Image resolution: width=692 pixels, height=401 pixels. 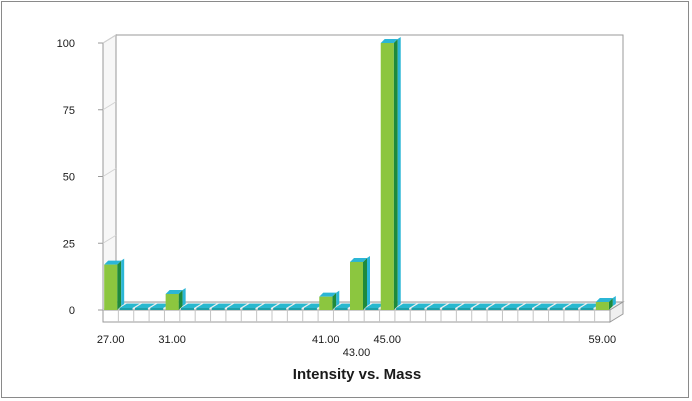 What do you see at coordinates (357, 374) in the screenshot?
I see `chart-title: Intensity vs. Mass` at bounding box center [357, 374].